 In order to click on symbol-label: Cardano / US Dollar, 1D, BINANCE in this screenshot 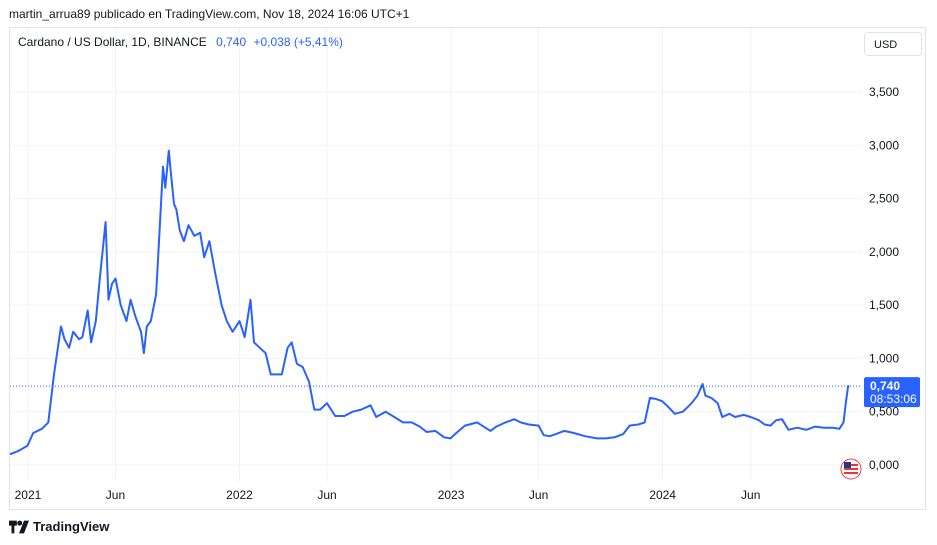, I will do `click(112, 42)`.